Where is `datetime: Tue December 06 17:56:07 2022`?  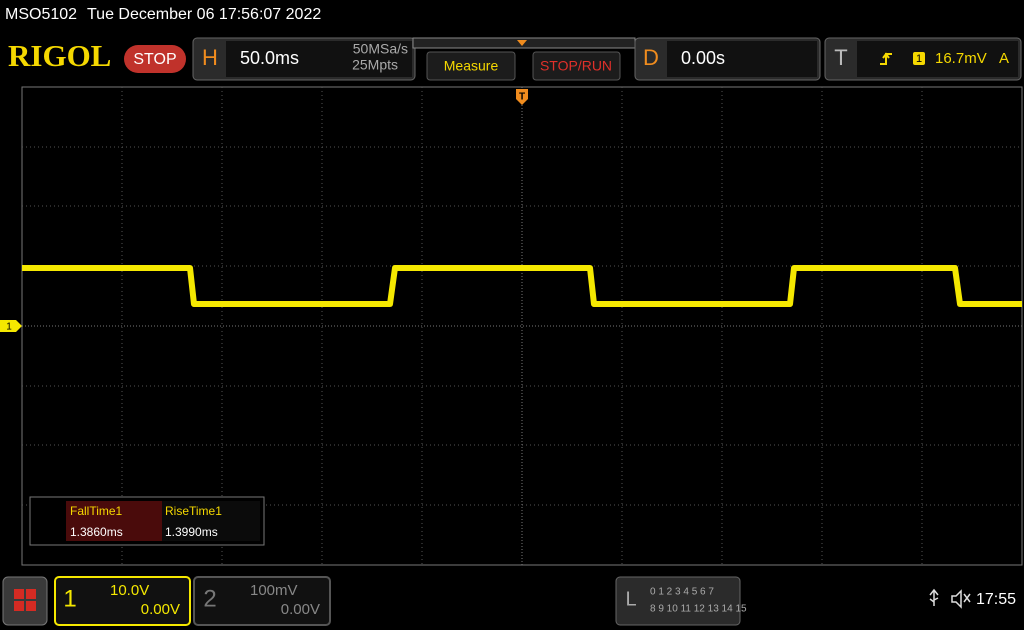 datetime: Tue December 06 17:56:07 2022 is located at coordinates (204, 14).